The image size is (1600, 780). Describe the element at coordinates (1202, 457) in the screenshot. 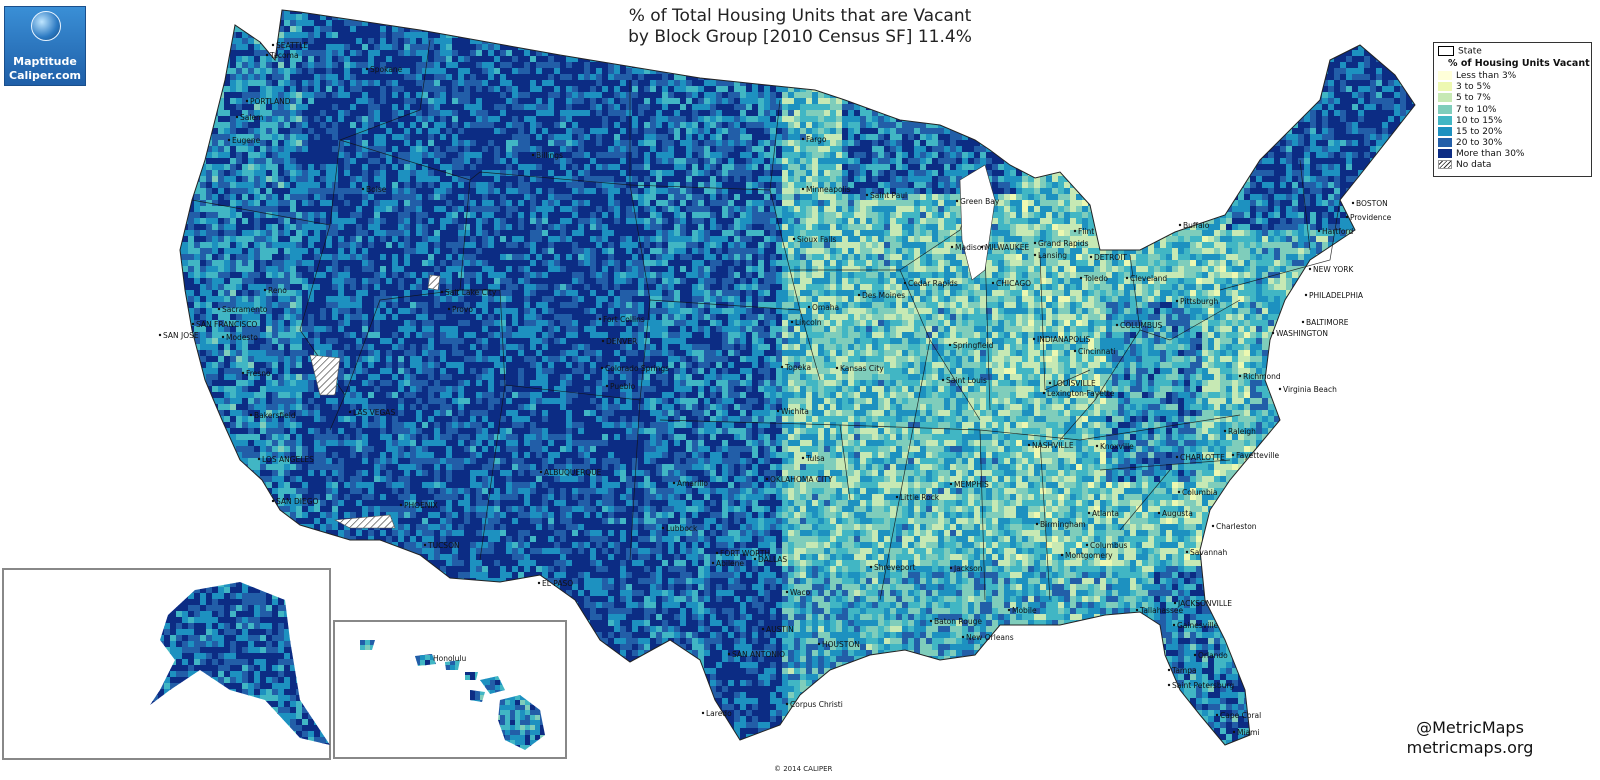

I see `city-label: CHARLOTTE` at that location.